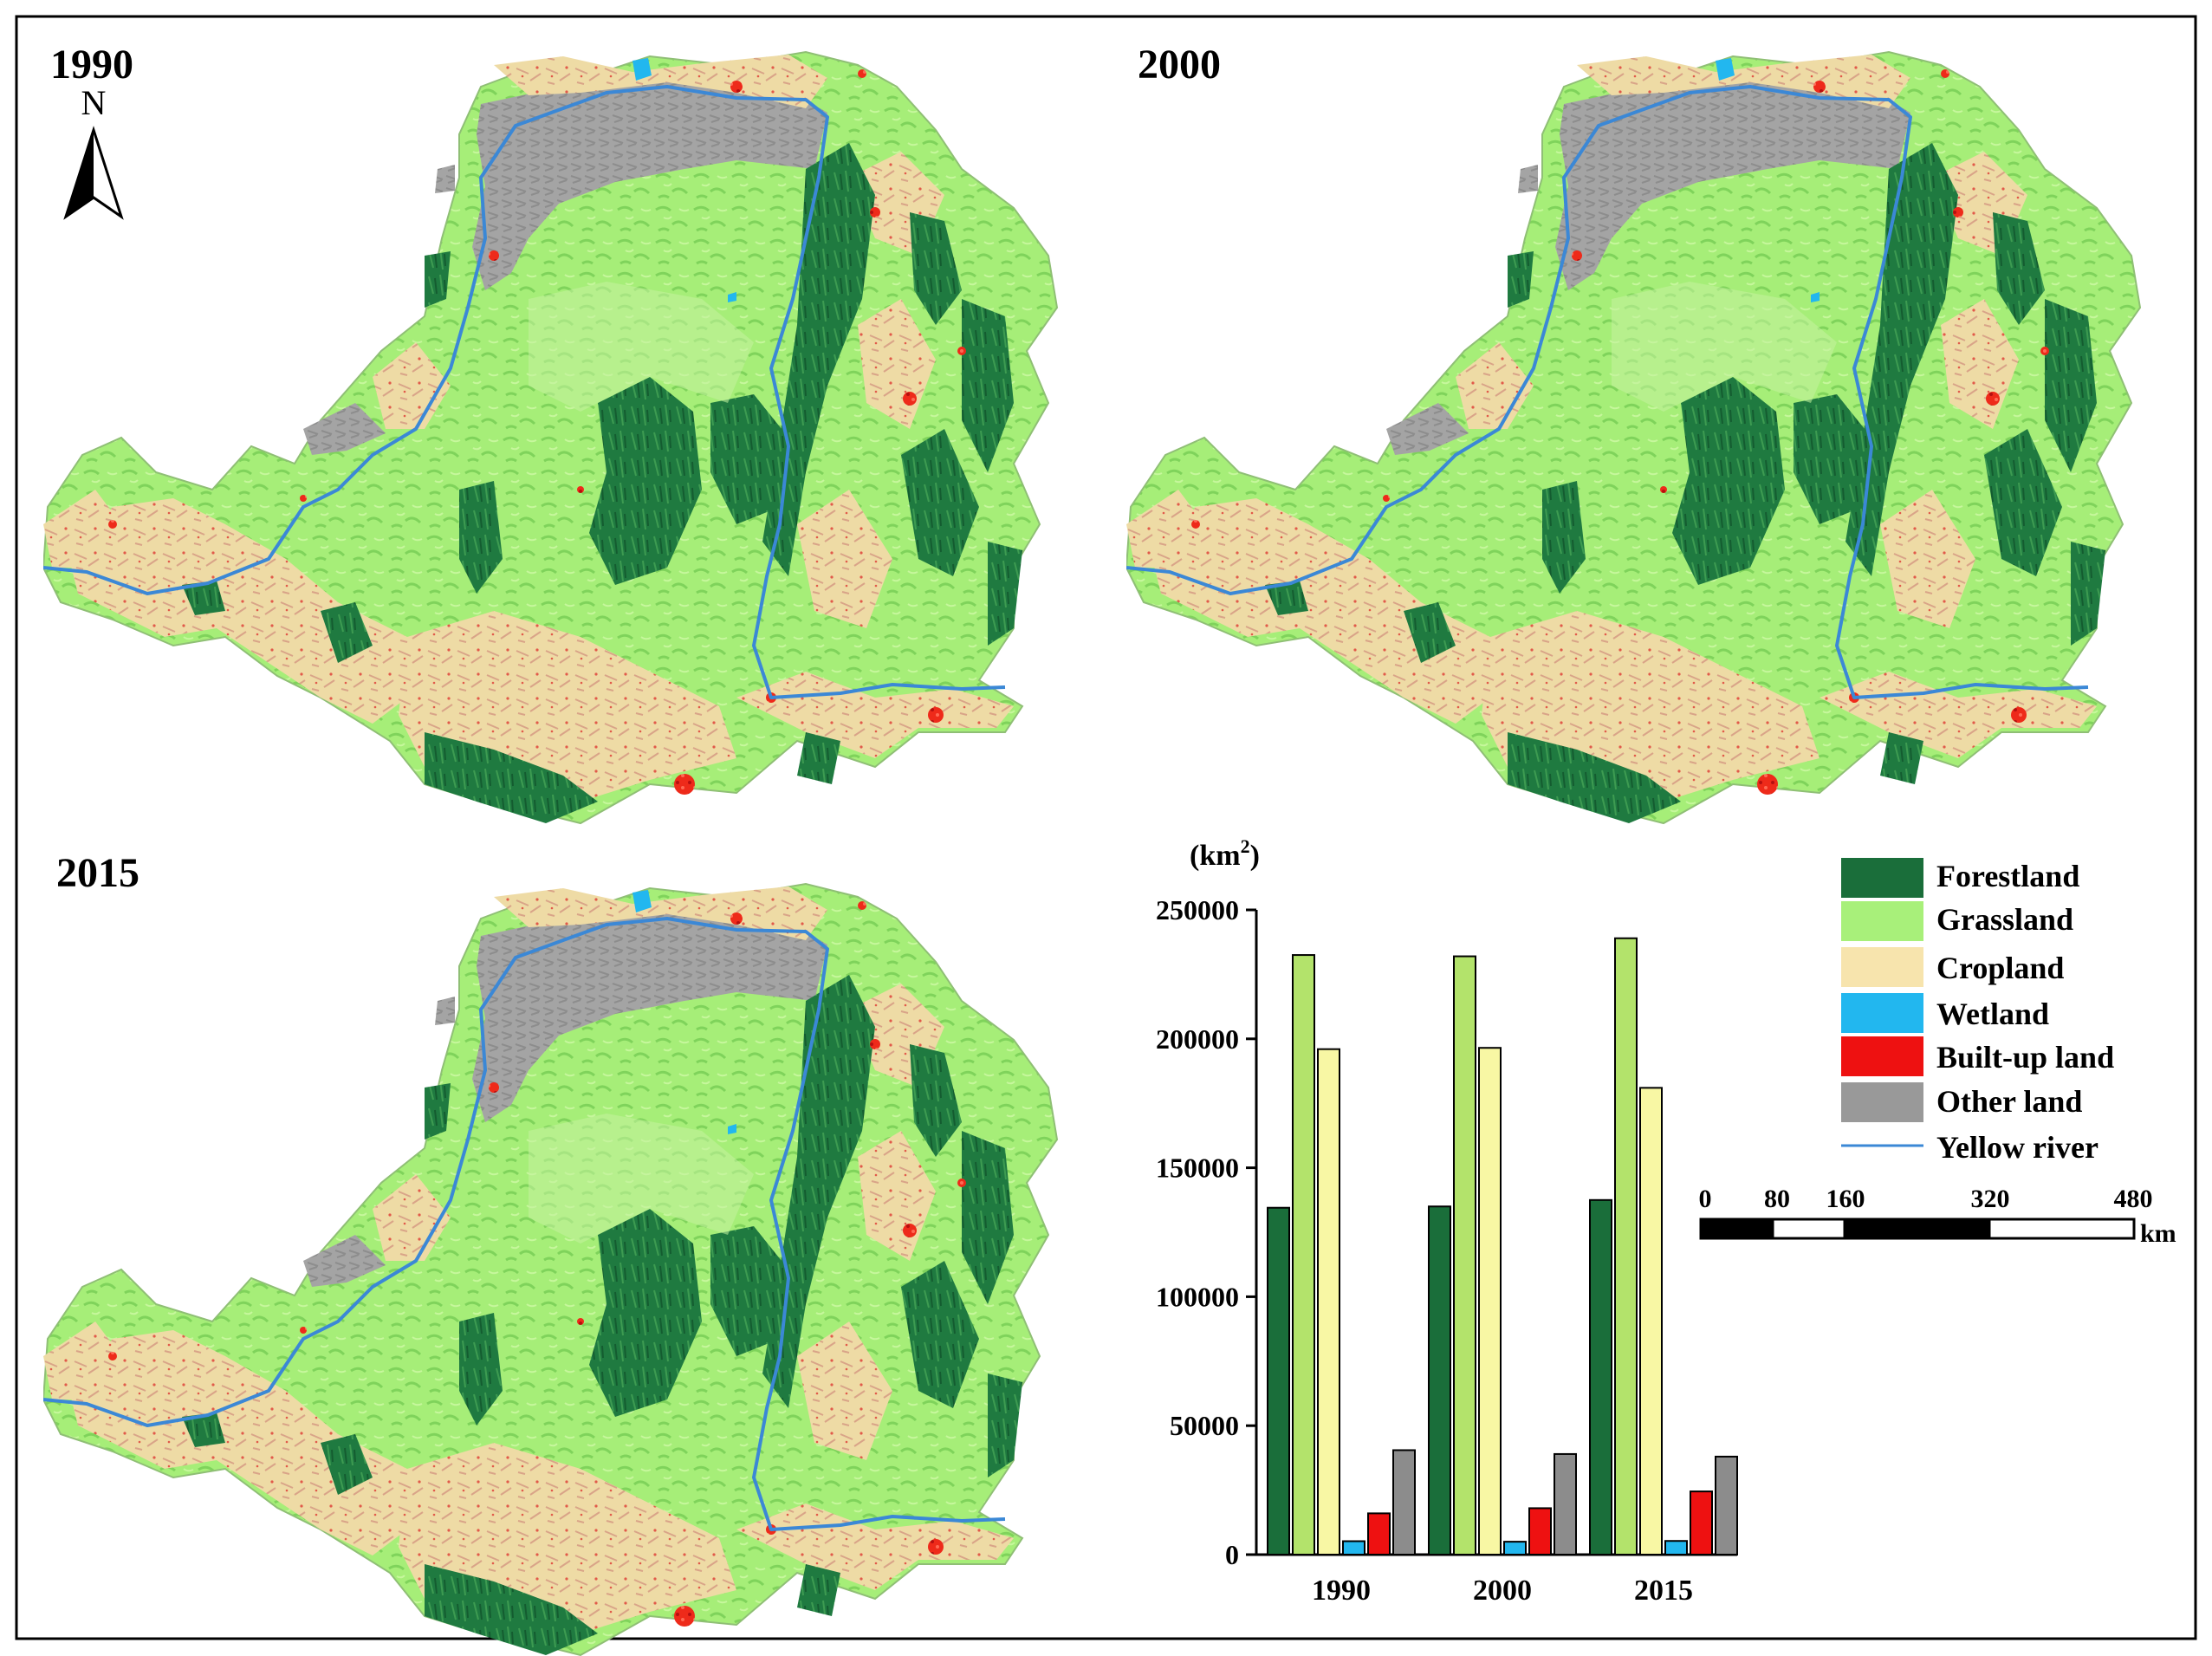 The image size is (2212, 1656). I want to click on legend-swatch-grassland, so click(1882, 921).